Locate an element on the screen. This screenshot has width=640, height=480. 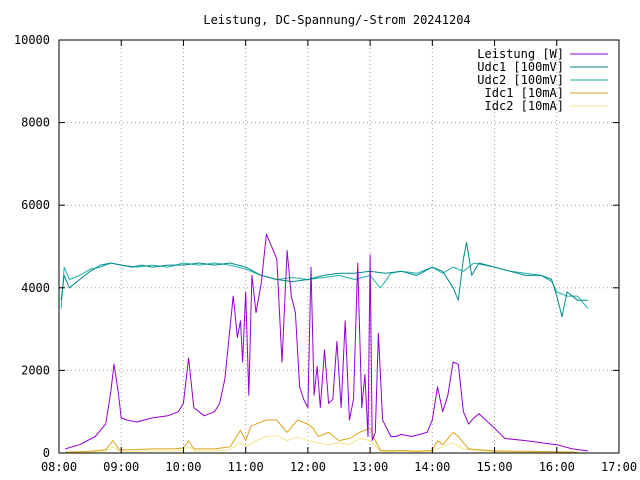
legend-label: Leistung [W] is located at coordinates (520, 54).